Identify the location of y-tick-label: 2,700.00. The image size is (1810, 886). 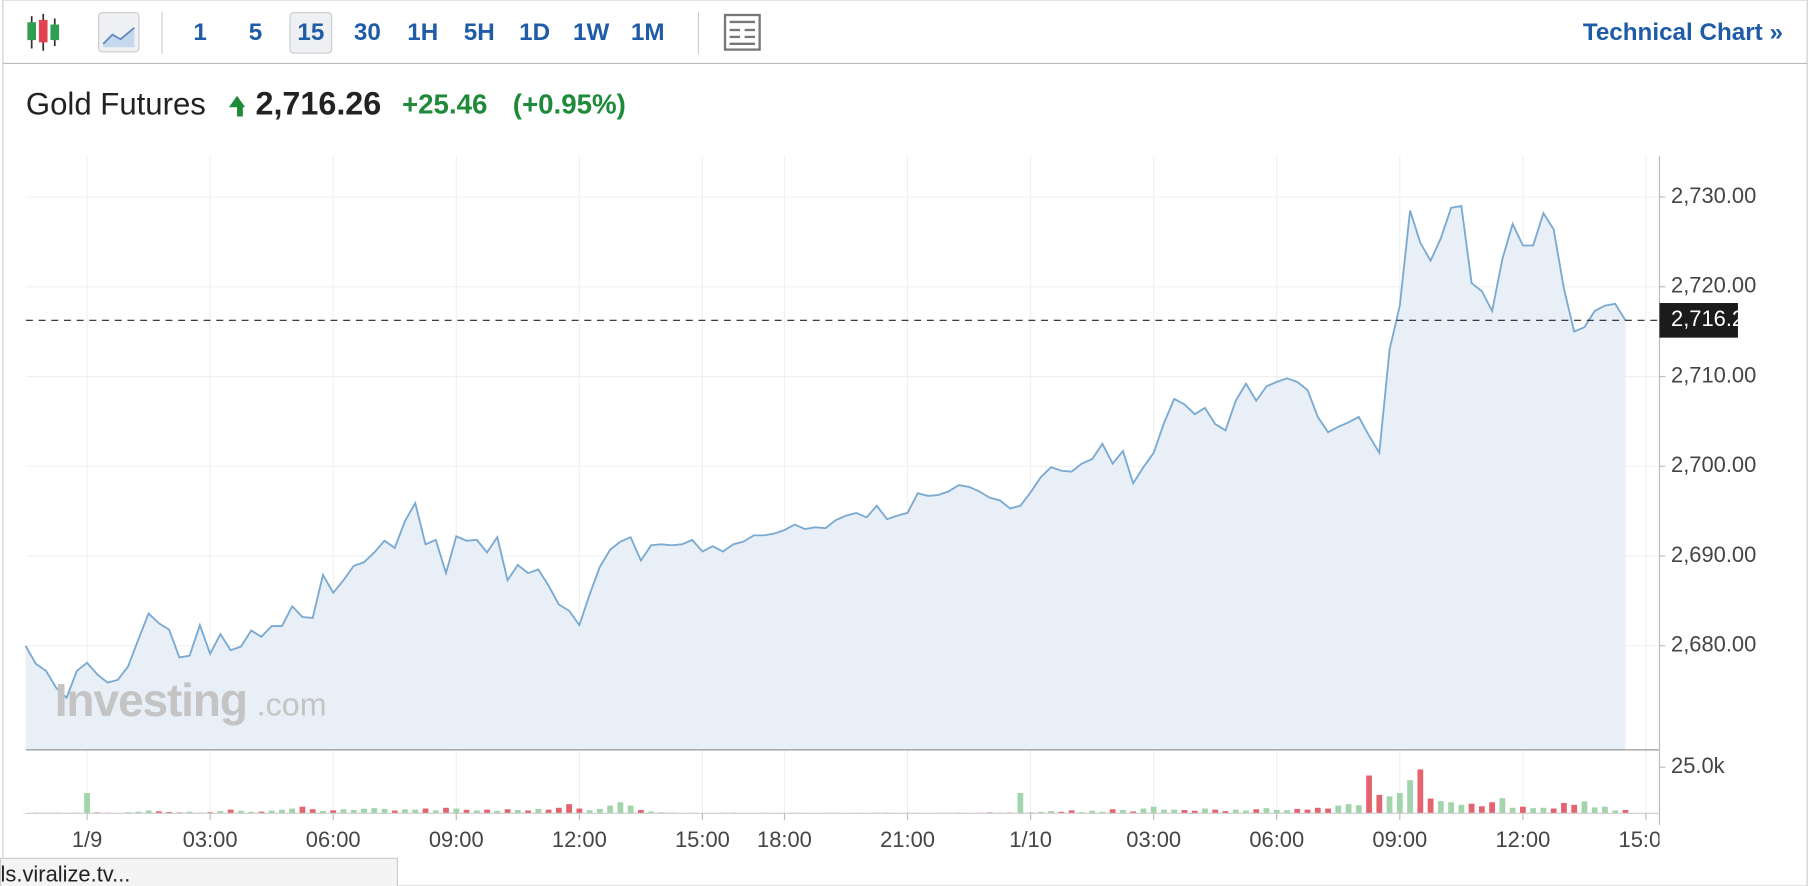
(1713, 464).